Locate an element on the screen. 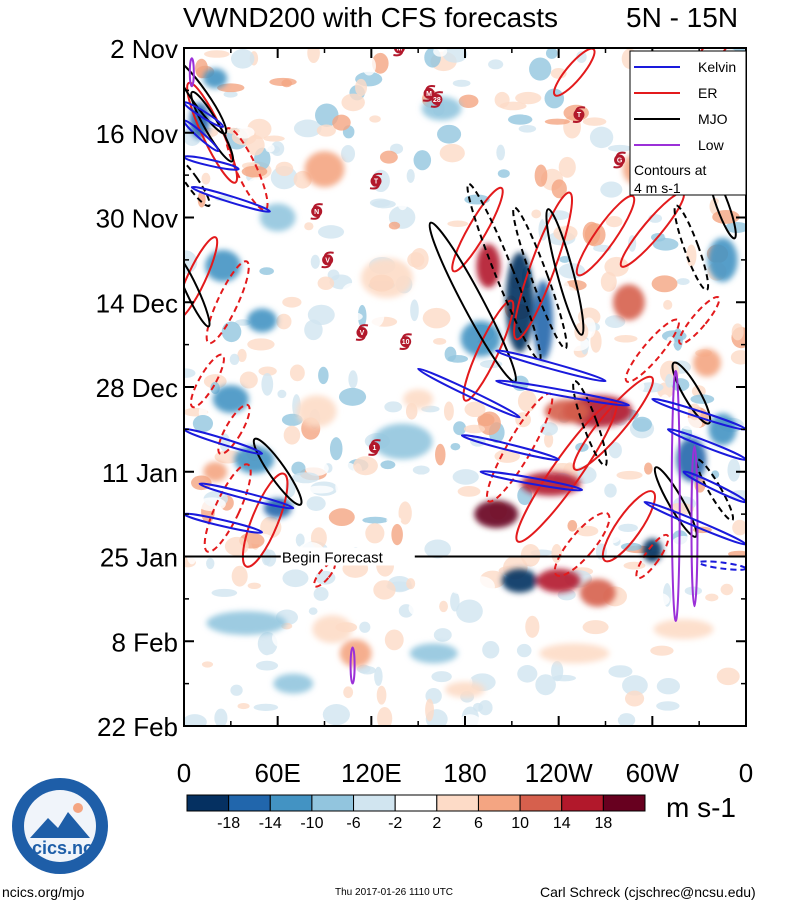 Image resolution: width=809 pixels, height=907 pixels. storm-marker: 10 is located at coordinates (405, 341).